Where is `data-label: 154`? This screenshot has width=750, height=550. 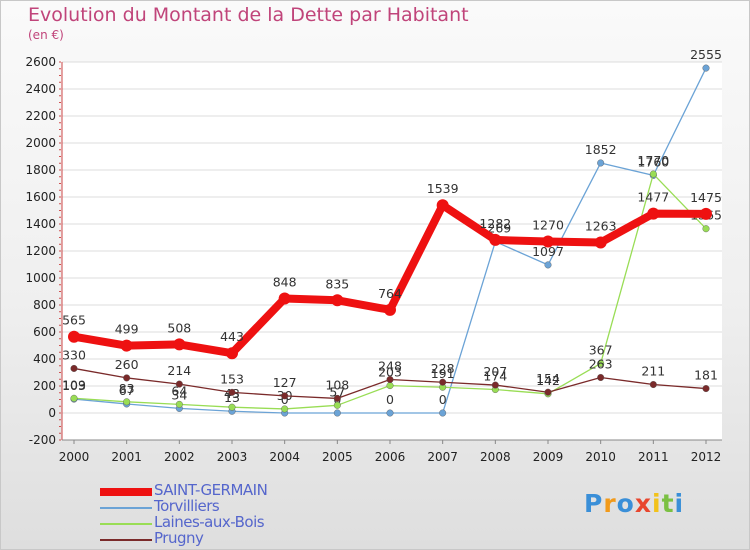 data-label: 154 is located at coordinates (548, 378).